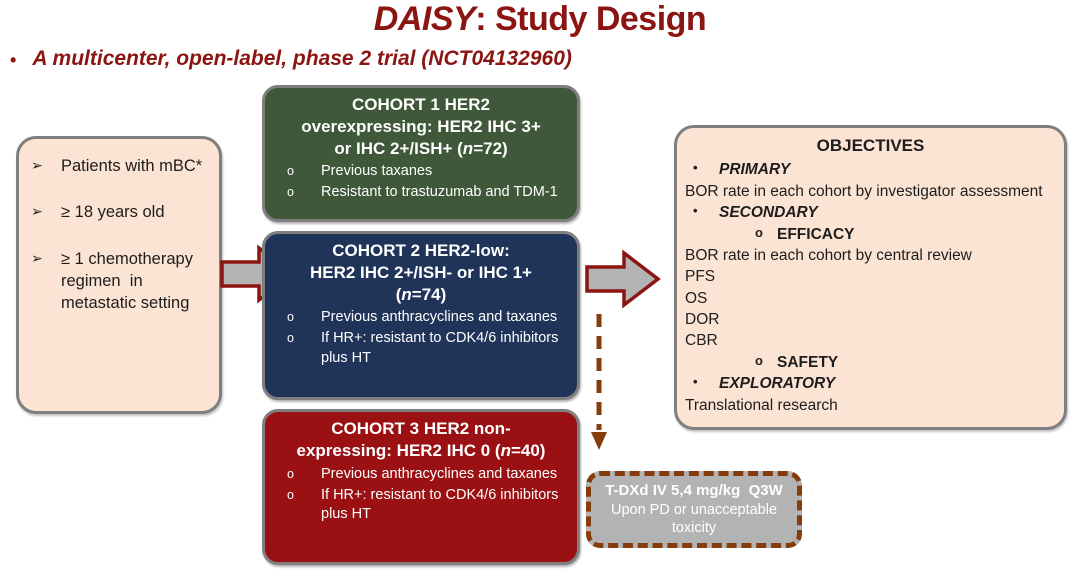 This screenshot has height=572, width=1080. I want to click on efficacy-line: DOR, so click(702, 320).